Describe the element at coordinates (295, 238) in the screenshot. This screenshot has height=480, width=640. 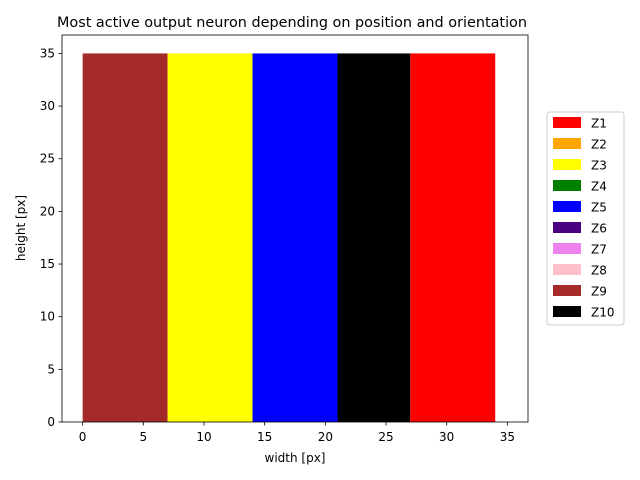
I see `region-bar-z5` at that location.